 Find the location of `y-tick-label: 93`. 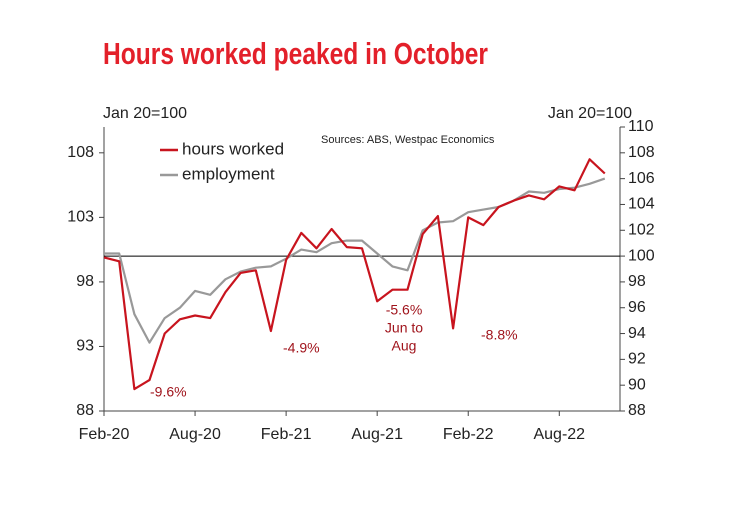

y-tick-label: 93 is located at coordinates (85, 346).